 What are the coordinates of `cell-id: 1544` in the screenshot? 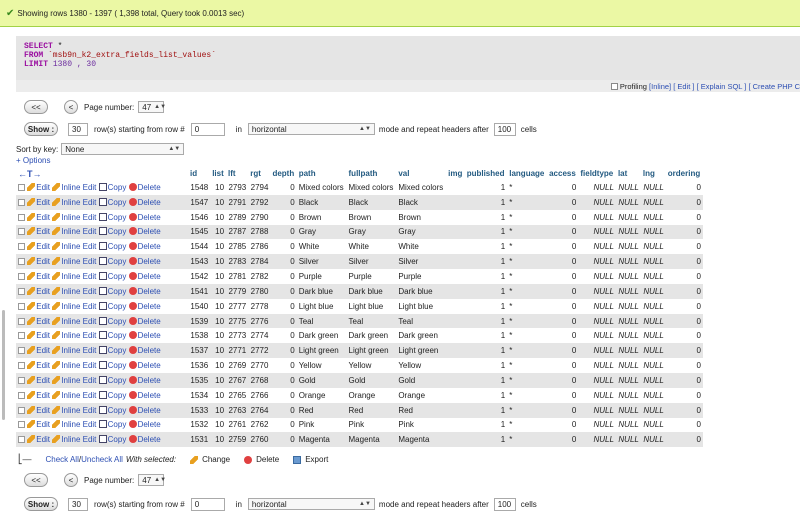 It's located at (199, 247).